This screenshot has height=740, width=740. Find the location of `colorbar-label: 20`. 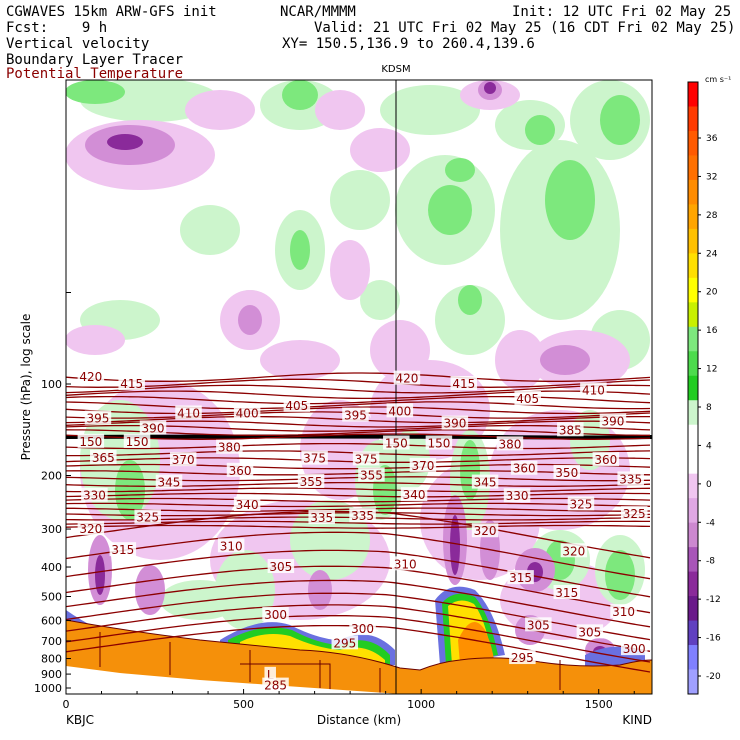

colorbar-label: 20 is located at coordinates (712, 293).